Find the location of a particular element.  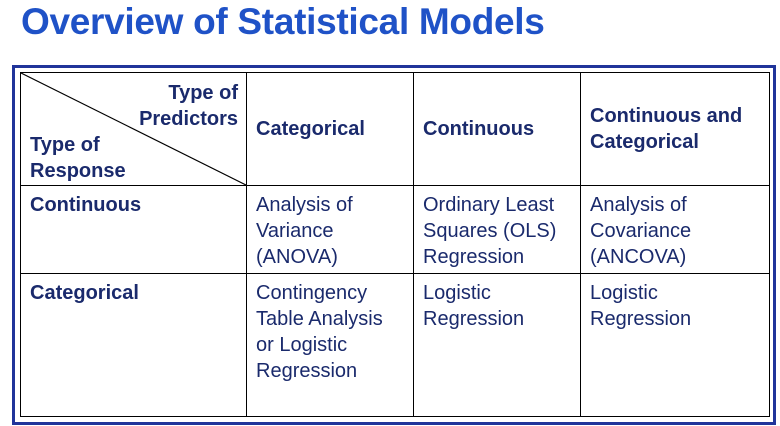

row-header-label: Categorical is located at coordinates (84, 293).